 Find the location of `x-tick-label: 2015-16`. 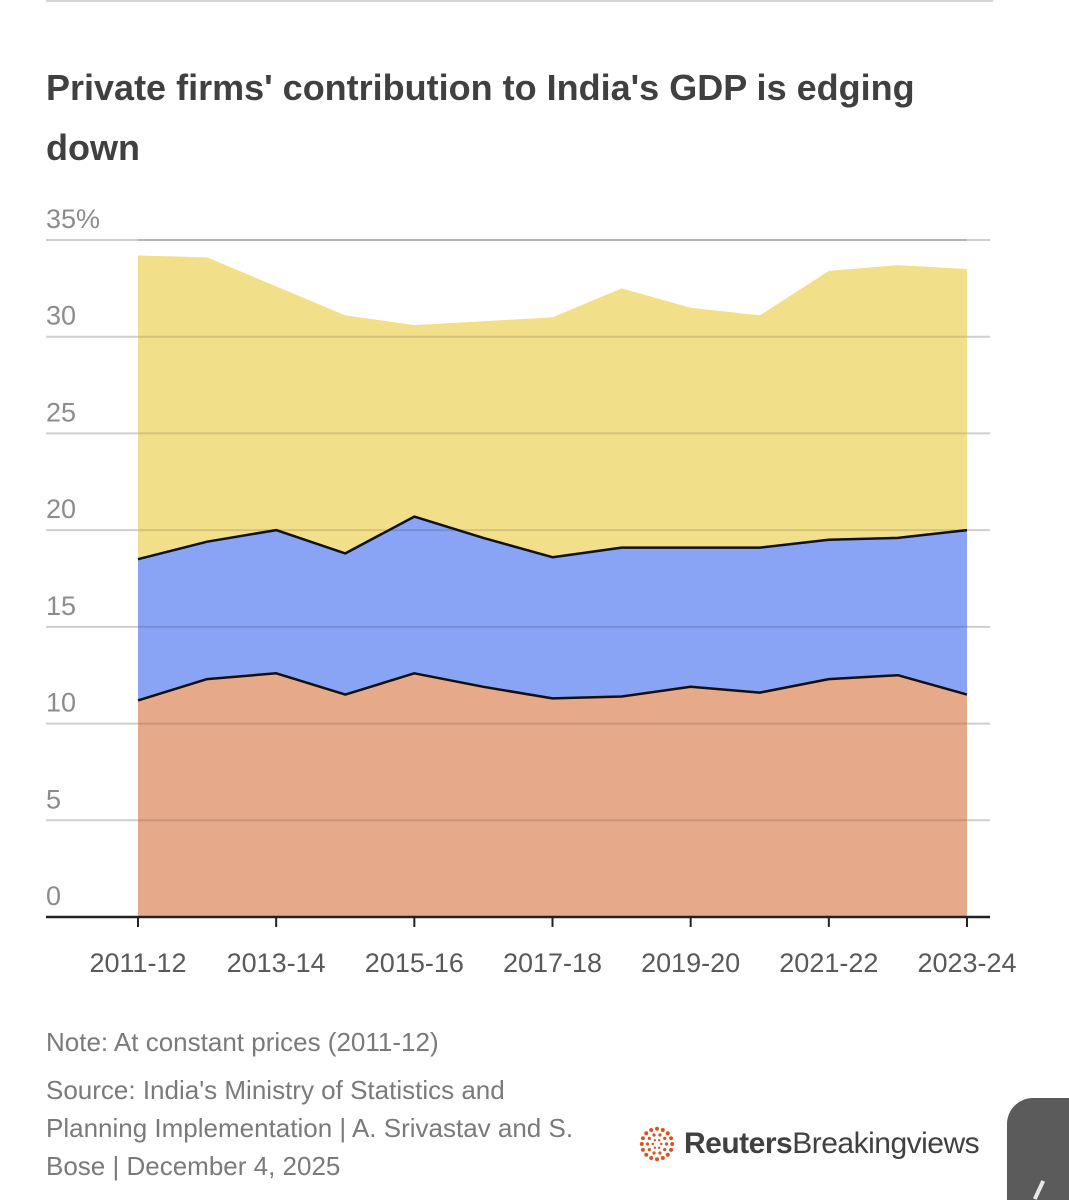

x-tick-label: 2015-16 is located at coordinates (414, 963).